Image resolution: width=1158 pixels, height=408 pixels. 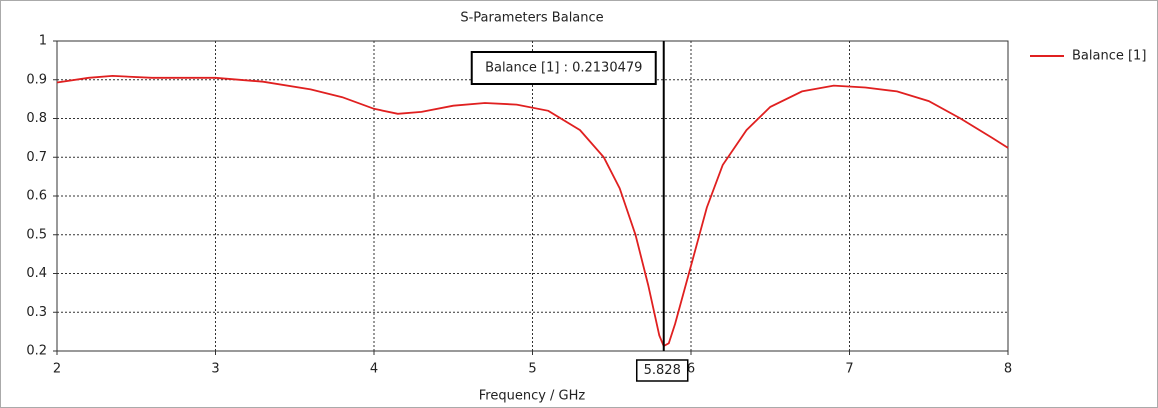 What do you see at coordinates (691, 369) in the screenshot?
I see `x-tick-label: 6` at bounding box center [691, 369].